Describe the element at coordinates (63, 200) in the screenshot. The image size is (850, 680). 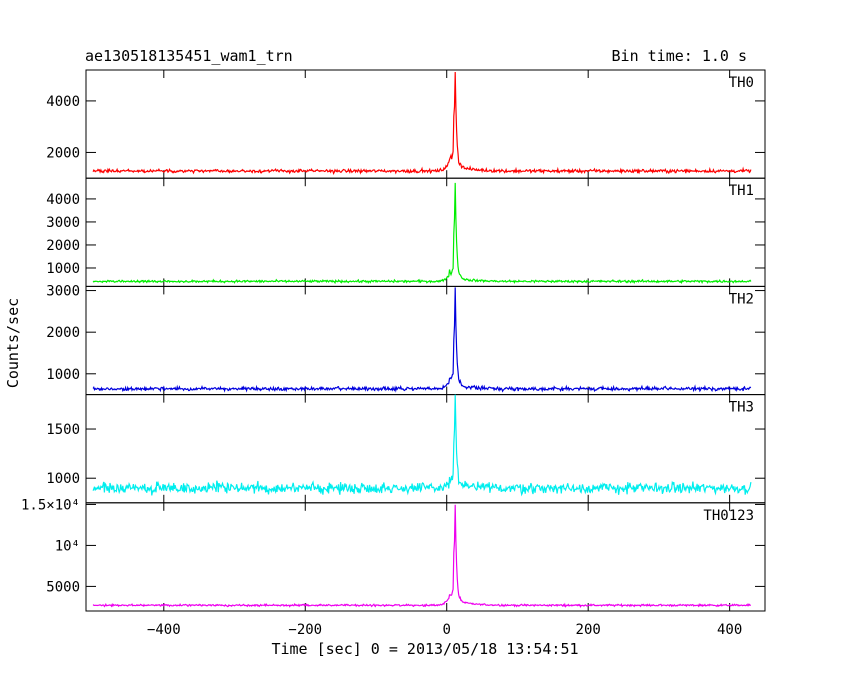
I see `ytick-label-TH1: 4000` at that location.